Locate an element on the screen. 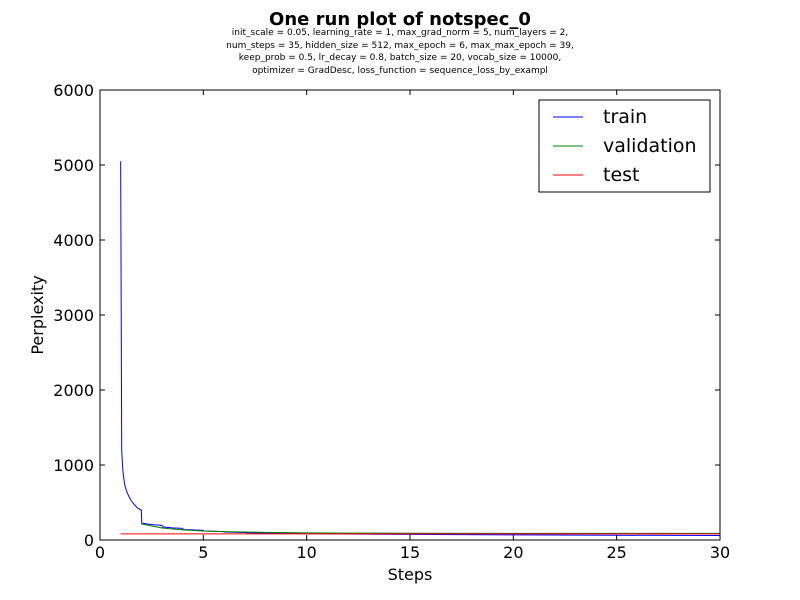 Image resolution: width=800 pixels, height=600 pixels. x-axis-label: Steps is located at coordinates (410, 574).